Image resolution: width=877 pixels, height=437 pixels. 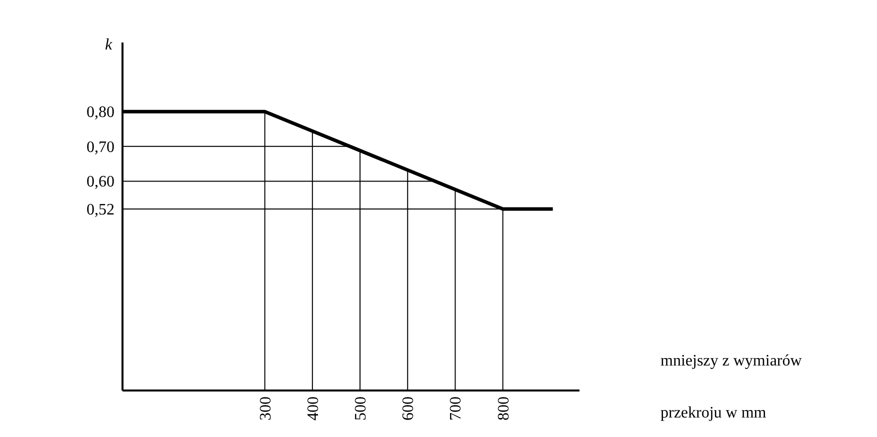 What do you see at coordinates (503, 408) in the screenshot?
I see `x-tick-label: 800` at bounding box center [503, 408].